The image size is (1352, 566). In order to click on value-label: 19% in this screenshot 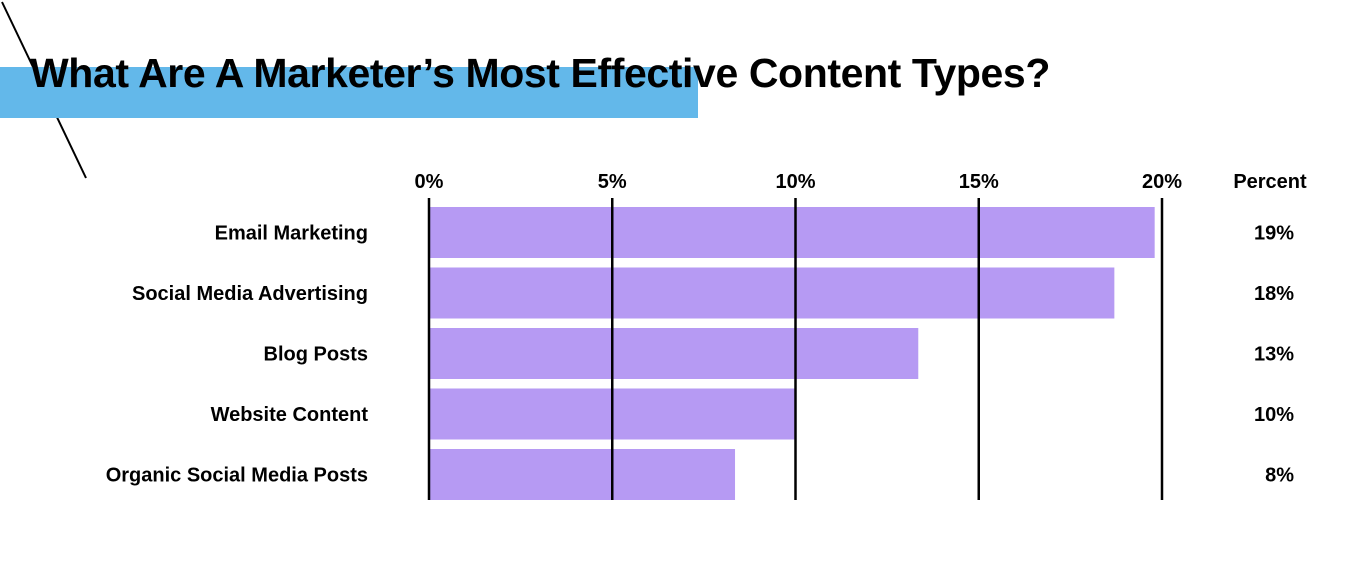, I will do `click(1274, 234)`.